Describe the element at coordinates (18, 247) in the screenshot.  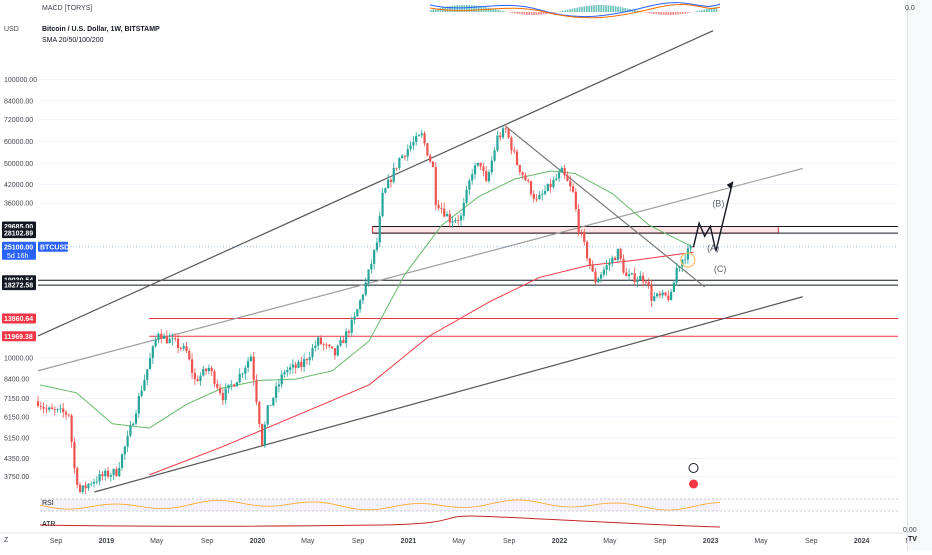
I see `current-price-label: 25100.00` at that location.